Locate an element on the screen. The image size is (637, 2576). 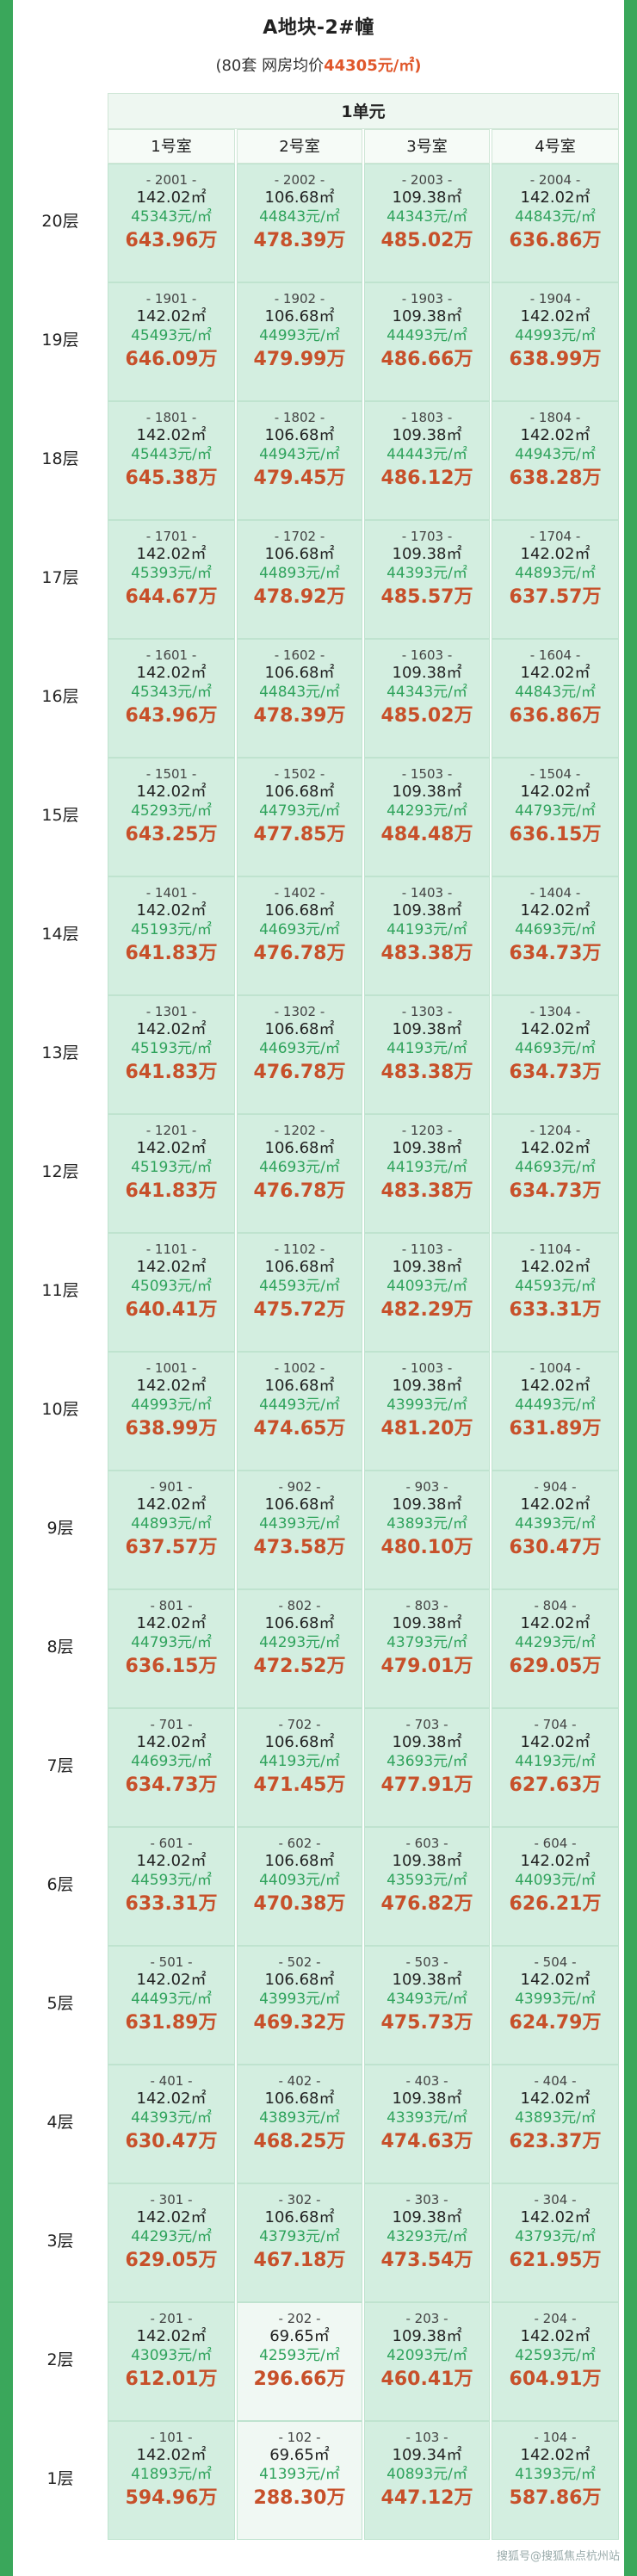
unit-area: 106.68㎡ is located at coordinates (299, 554).